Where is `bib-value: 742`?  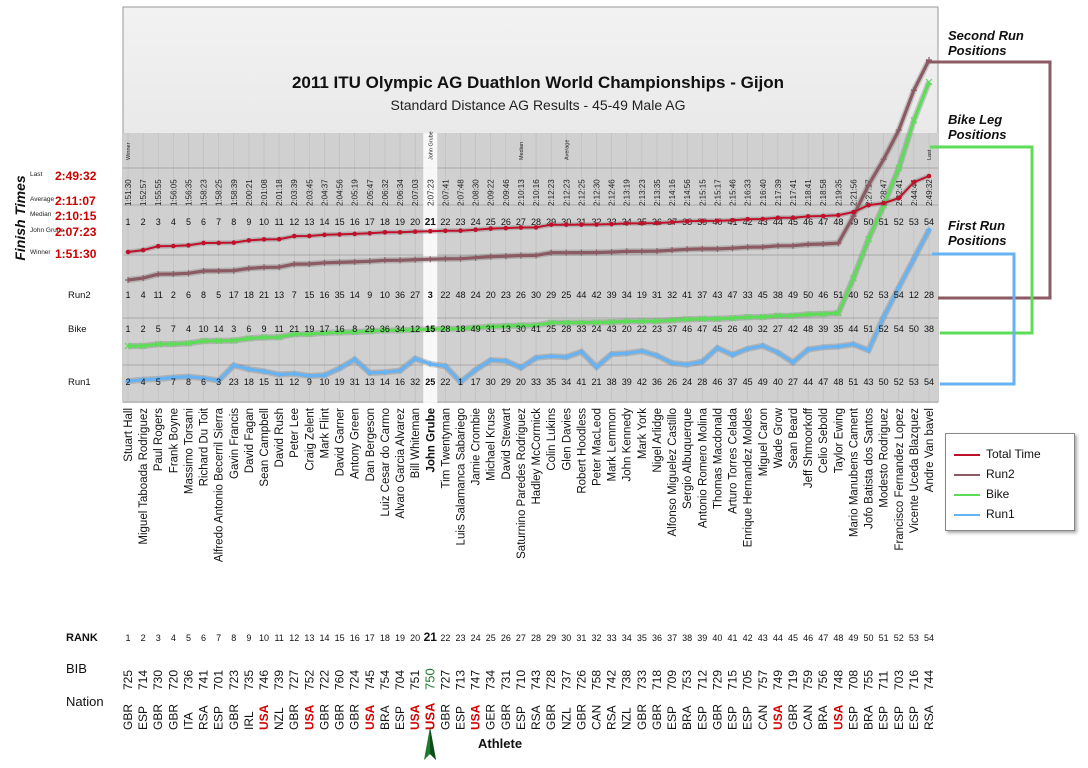 bib-value: 742 is located at coordinates (612, 680).